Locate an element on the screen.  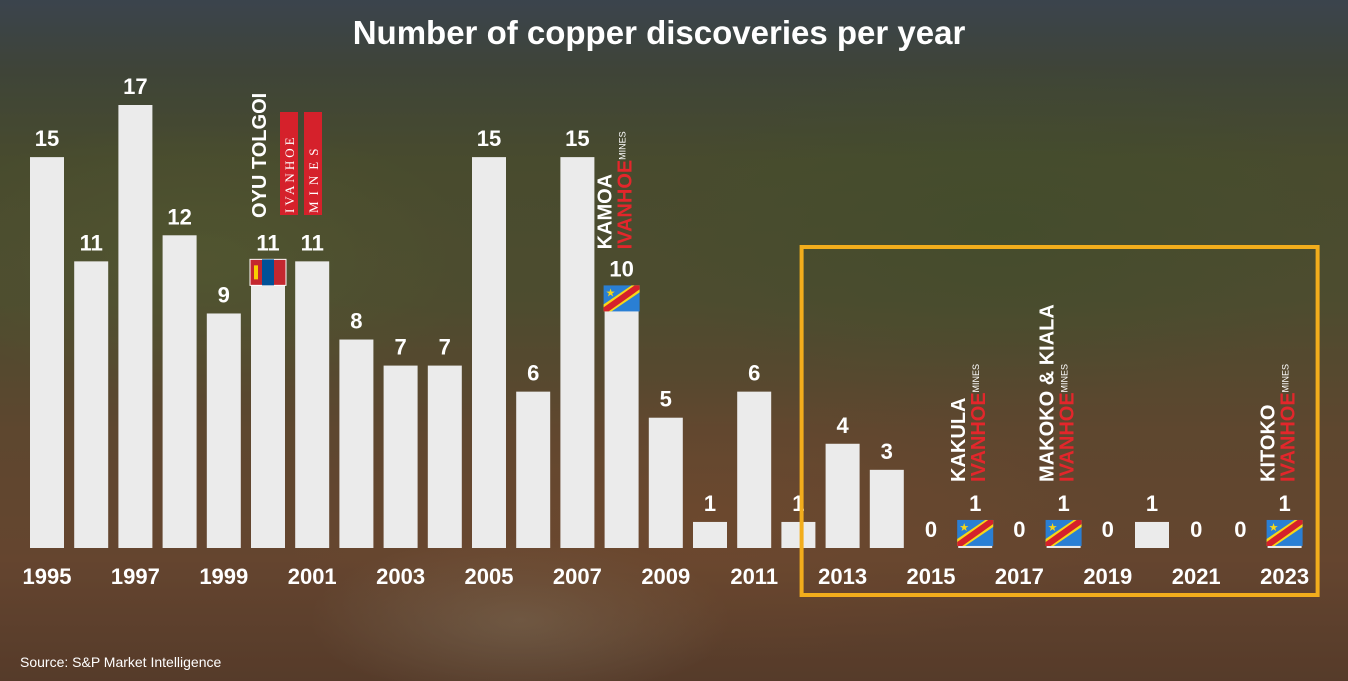
annotation-suffix-2023: MINES is located at coordinates (1286, 378).